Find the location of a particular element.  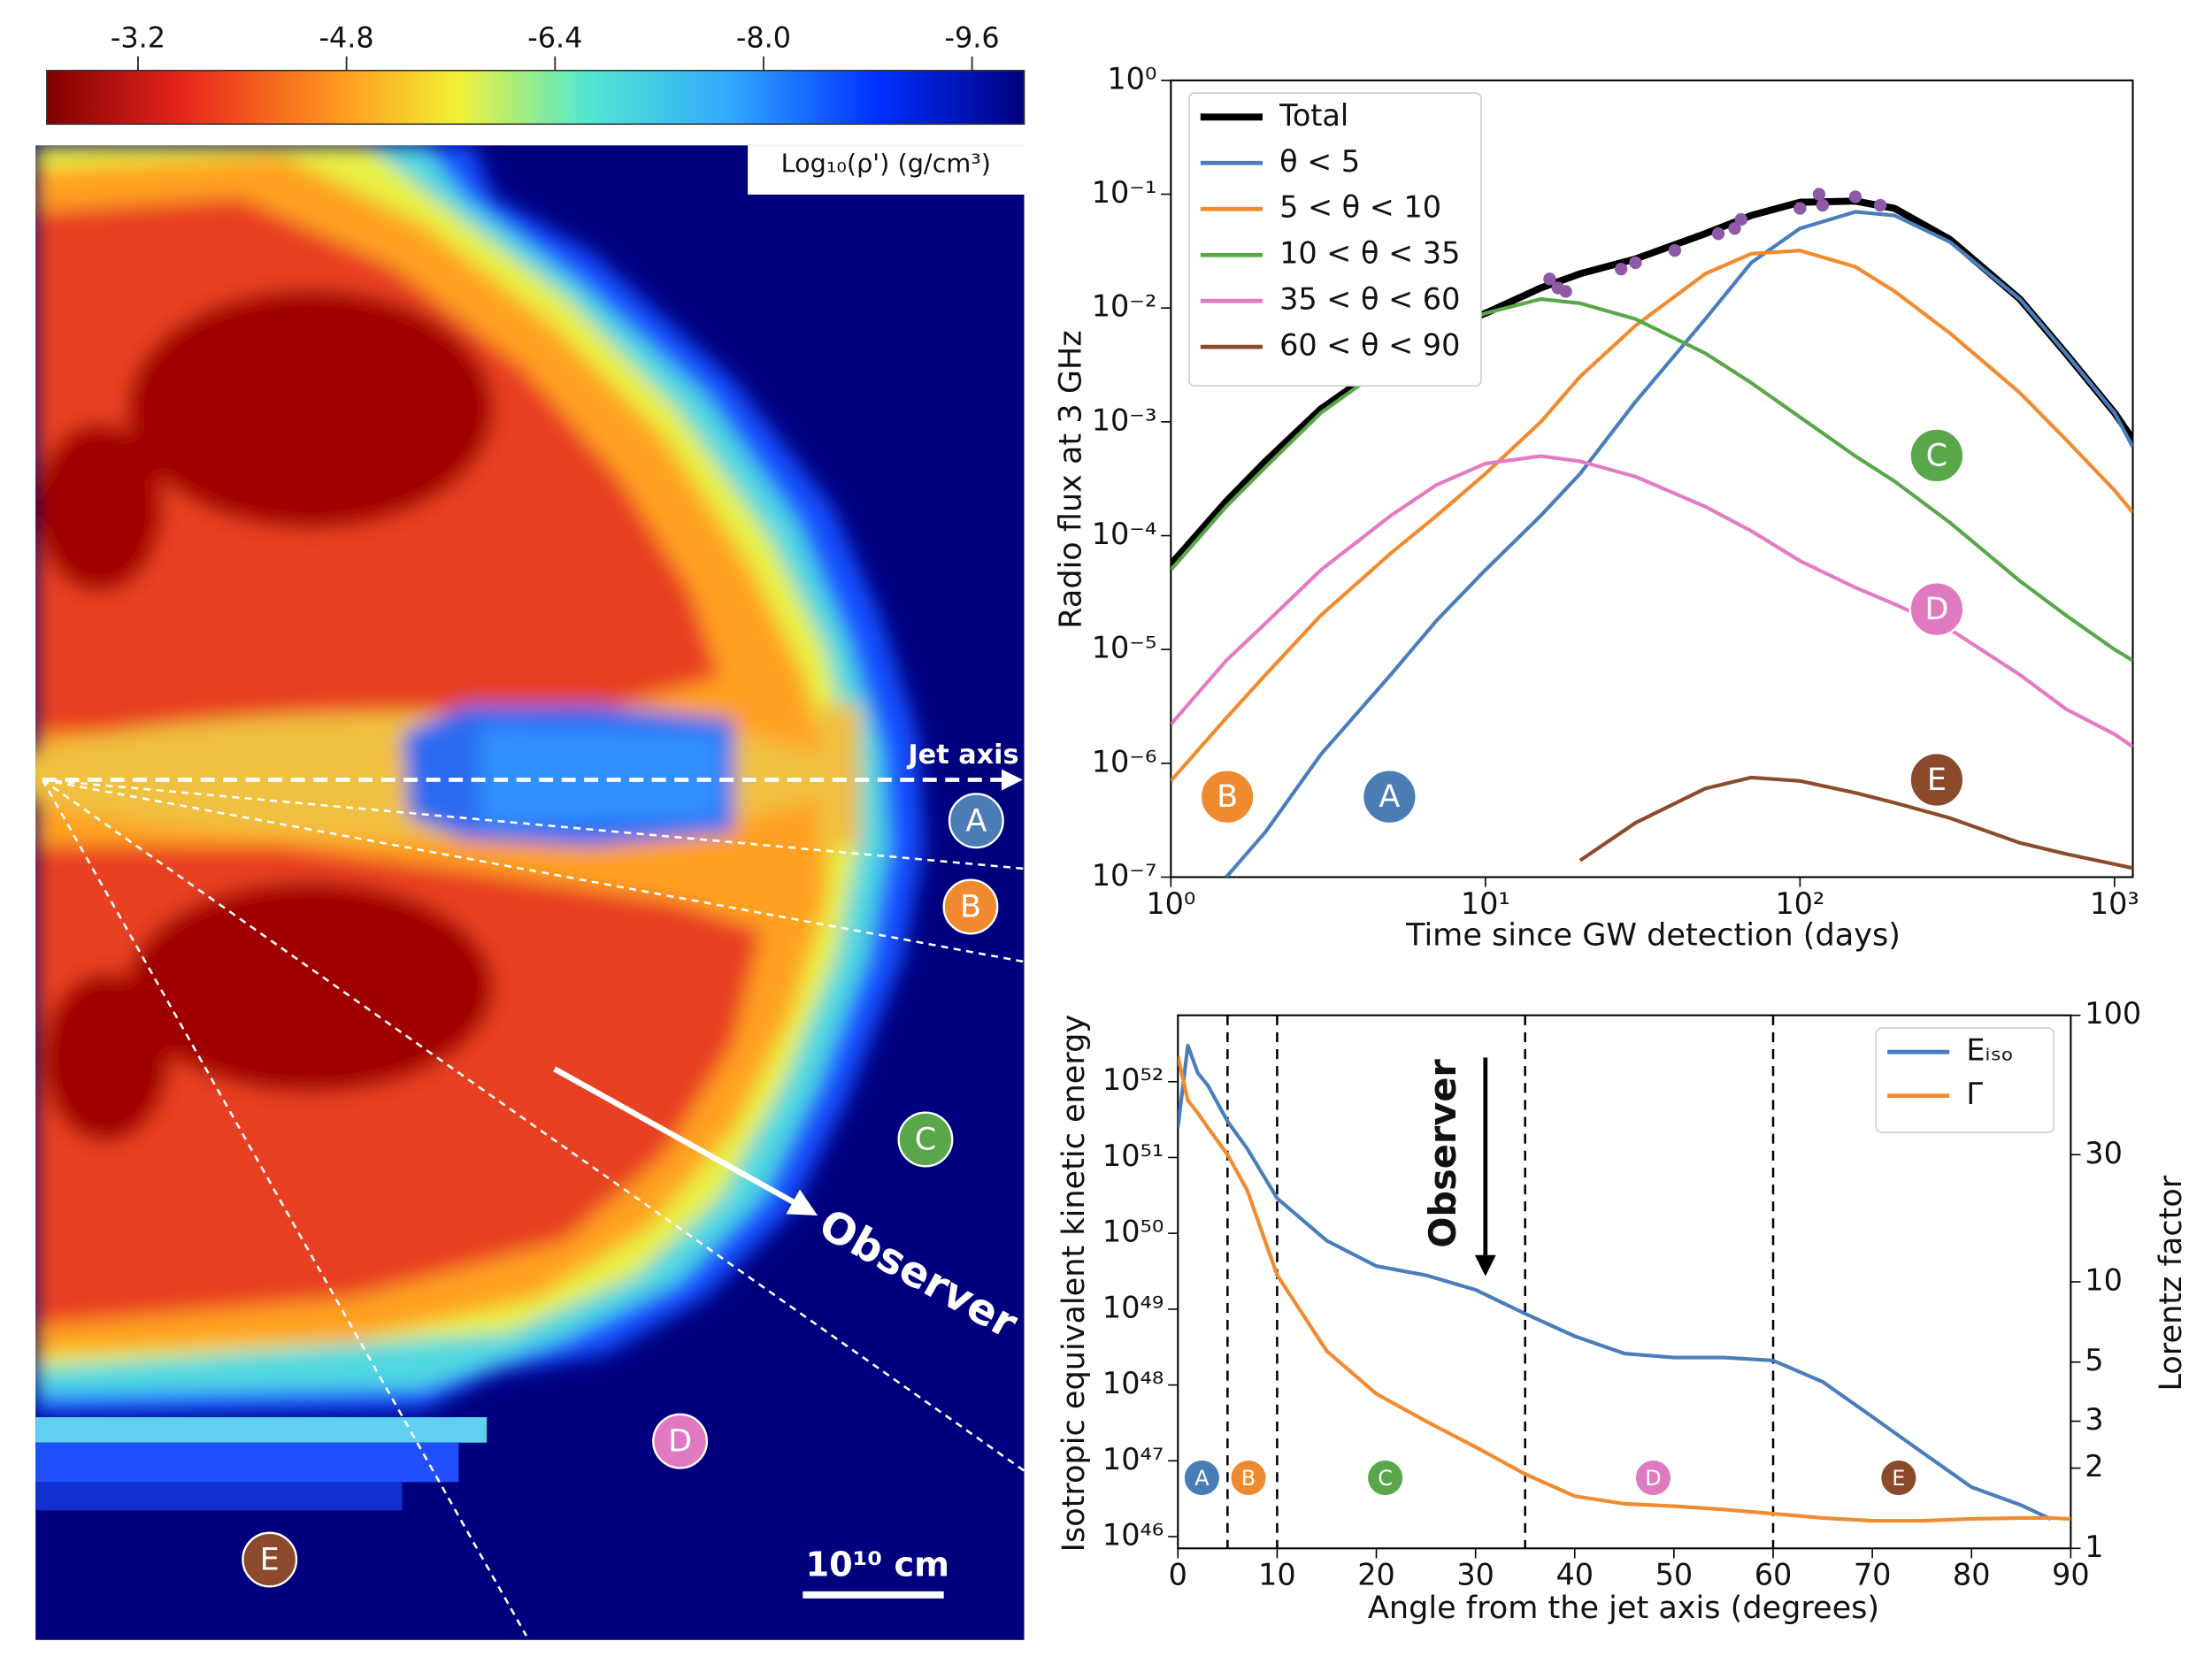

y-tick-label: 10⁻³ is located at coordinates (1125, 420).